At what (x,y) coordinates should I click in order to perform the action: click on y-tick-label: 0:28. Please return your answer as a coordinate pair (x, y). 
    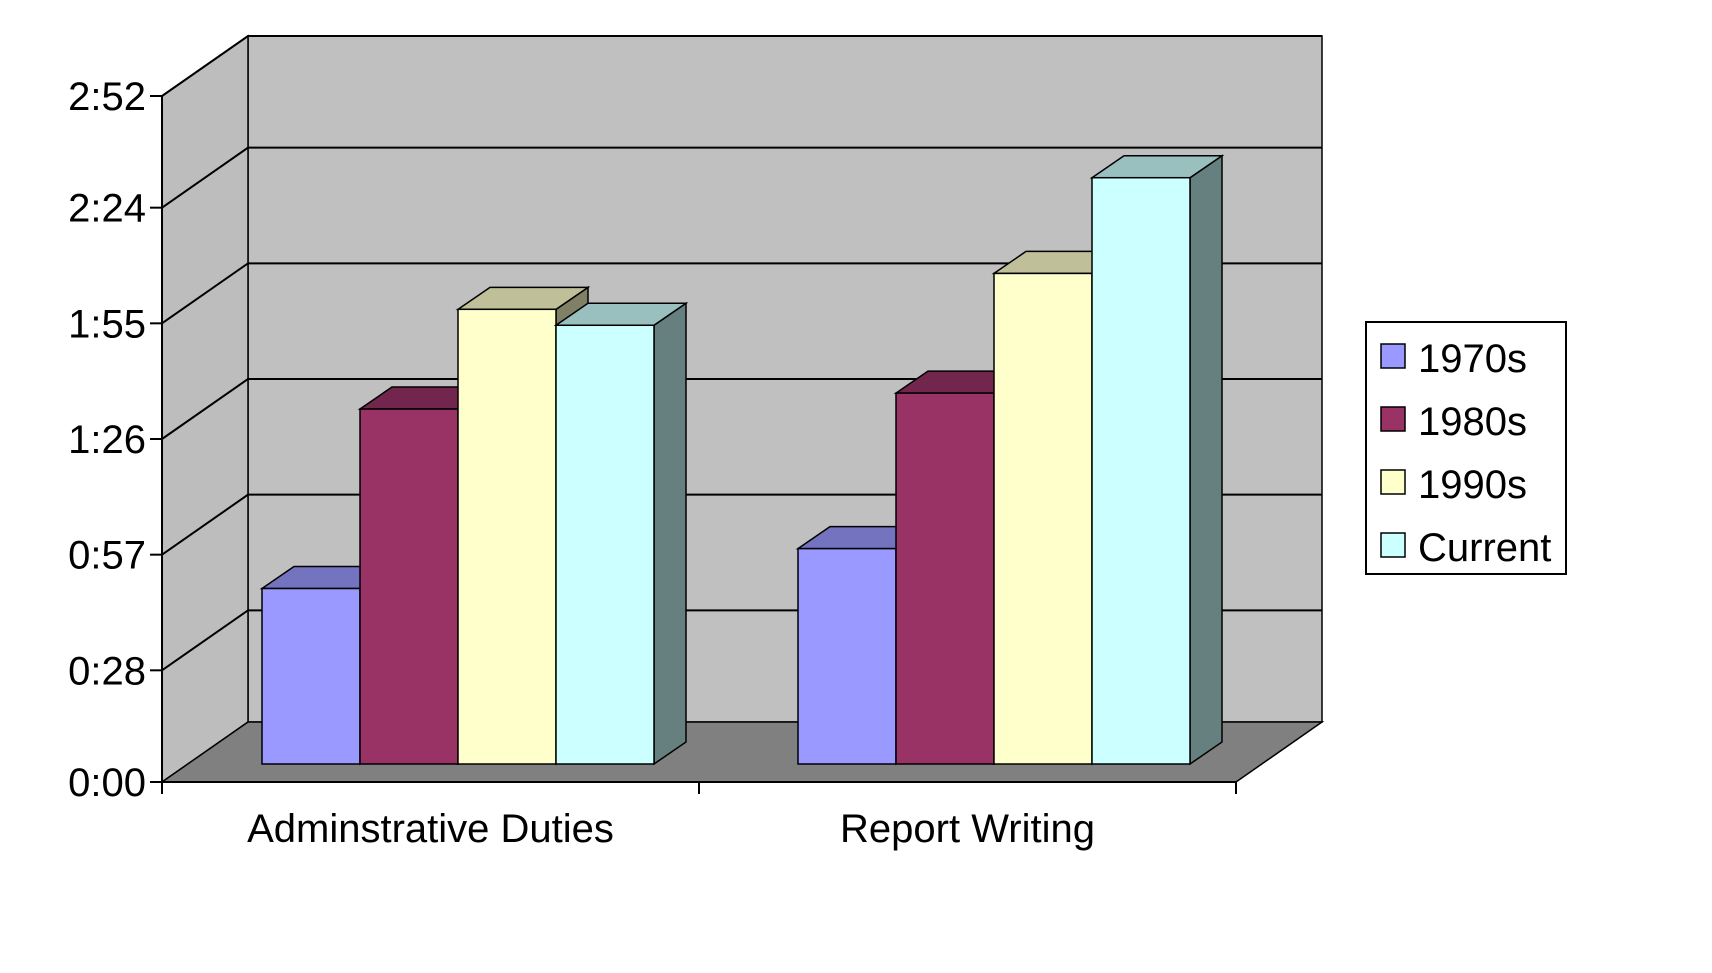
    Looking at the image, I should click on (107, 671).